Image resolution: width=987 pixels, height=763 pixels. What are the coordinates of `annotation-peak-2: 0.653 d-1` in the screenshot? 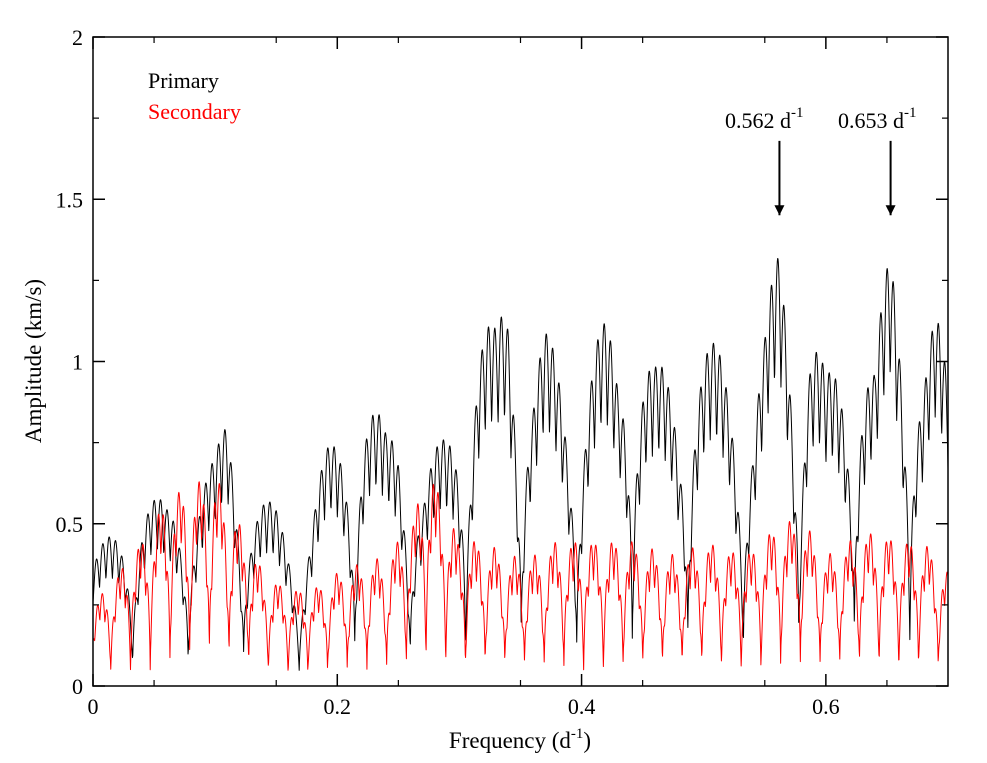 It's located at (877, 160).